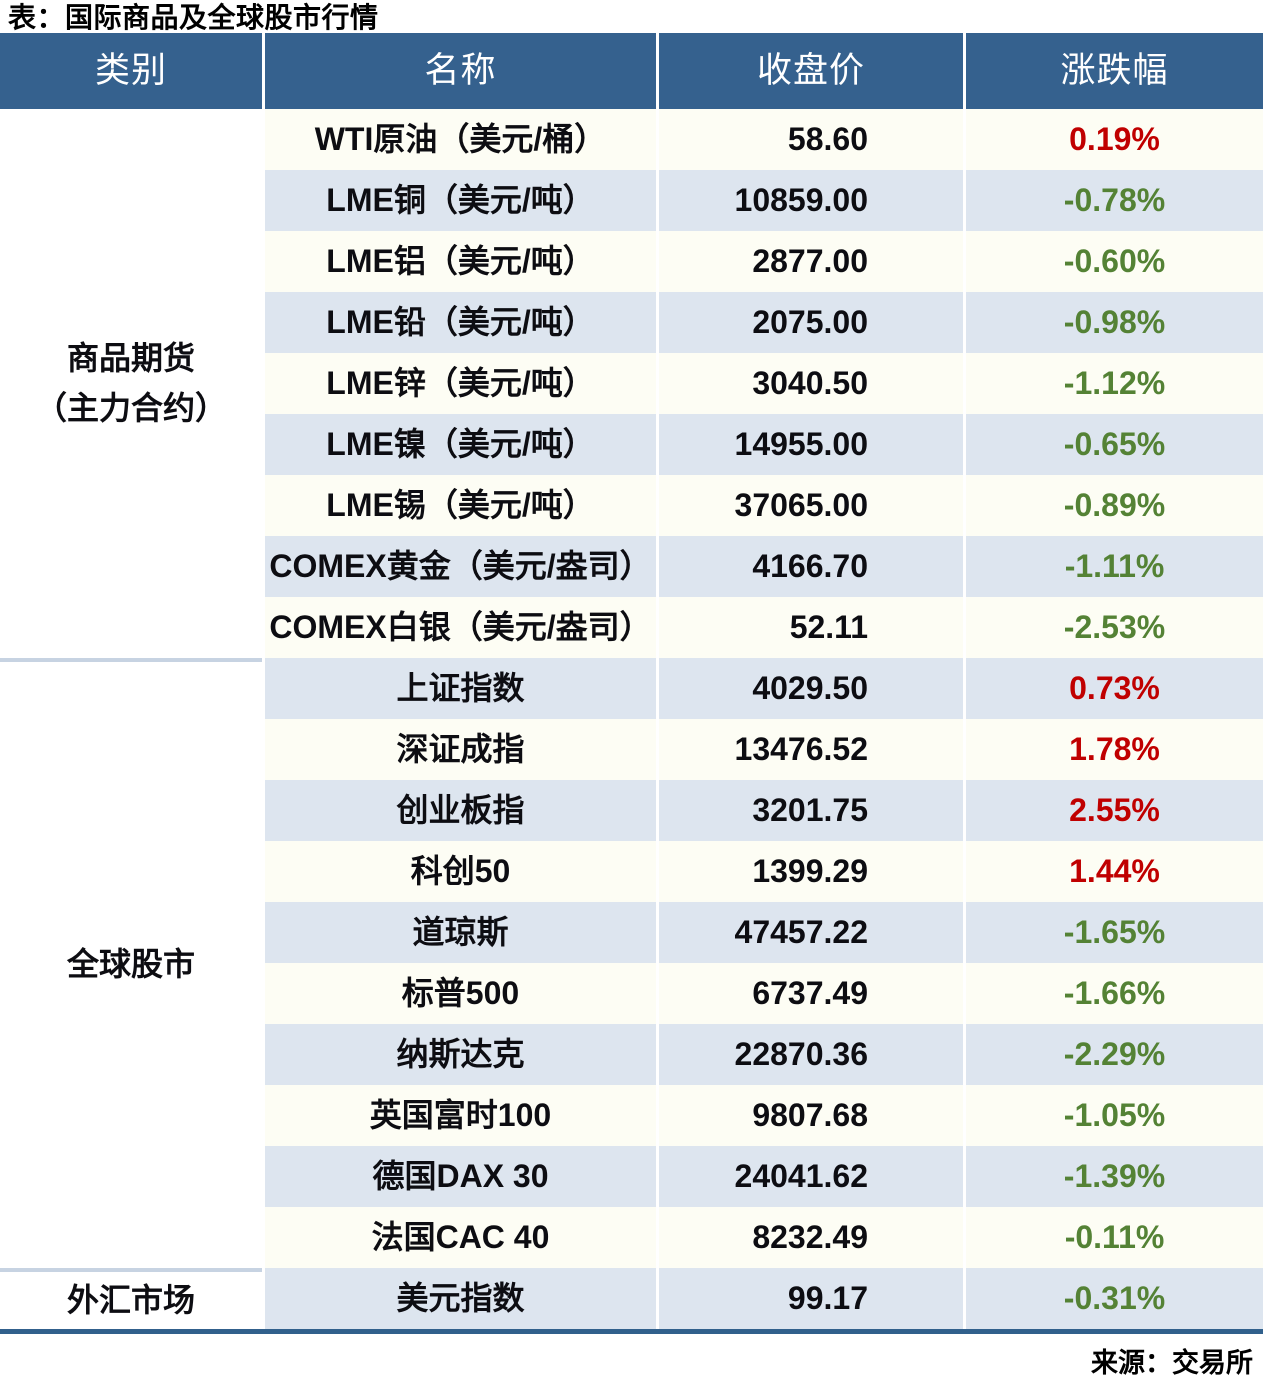  What do you see at coordinates (131, 71) in the screenshot?
I see `header-category: 类别` at bounding box center [131, 71].